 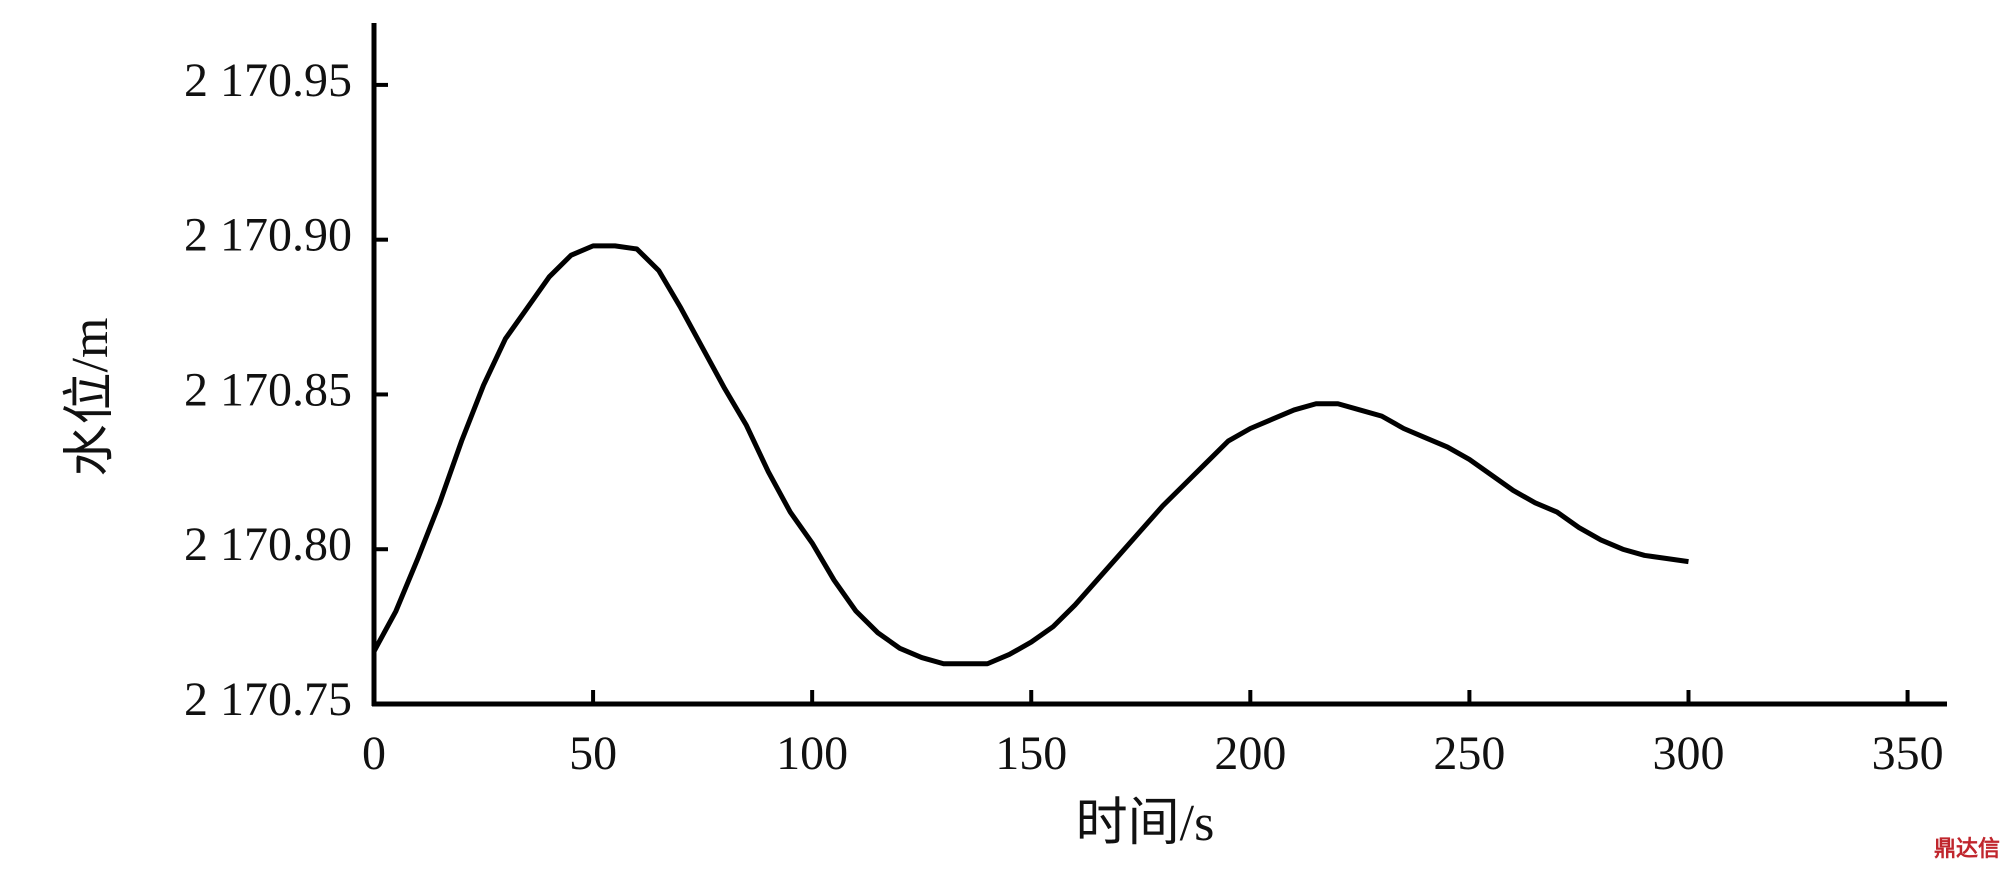 I want to click on y-tick-label: 2 170.75, so click(x=268, y=699).